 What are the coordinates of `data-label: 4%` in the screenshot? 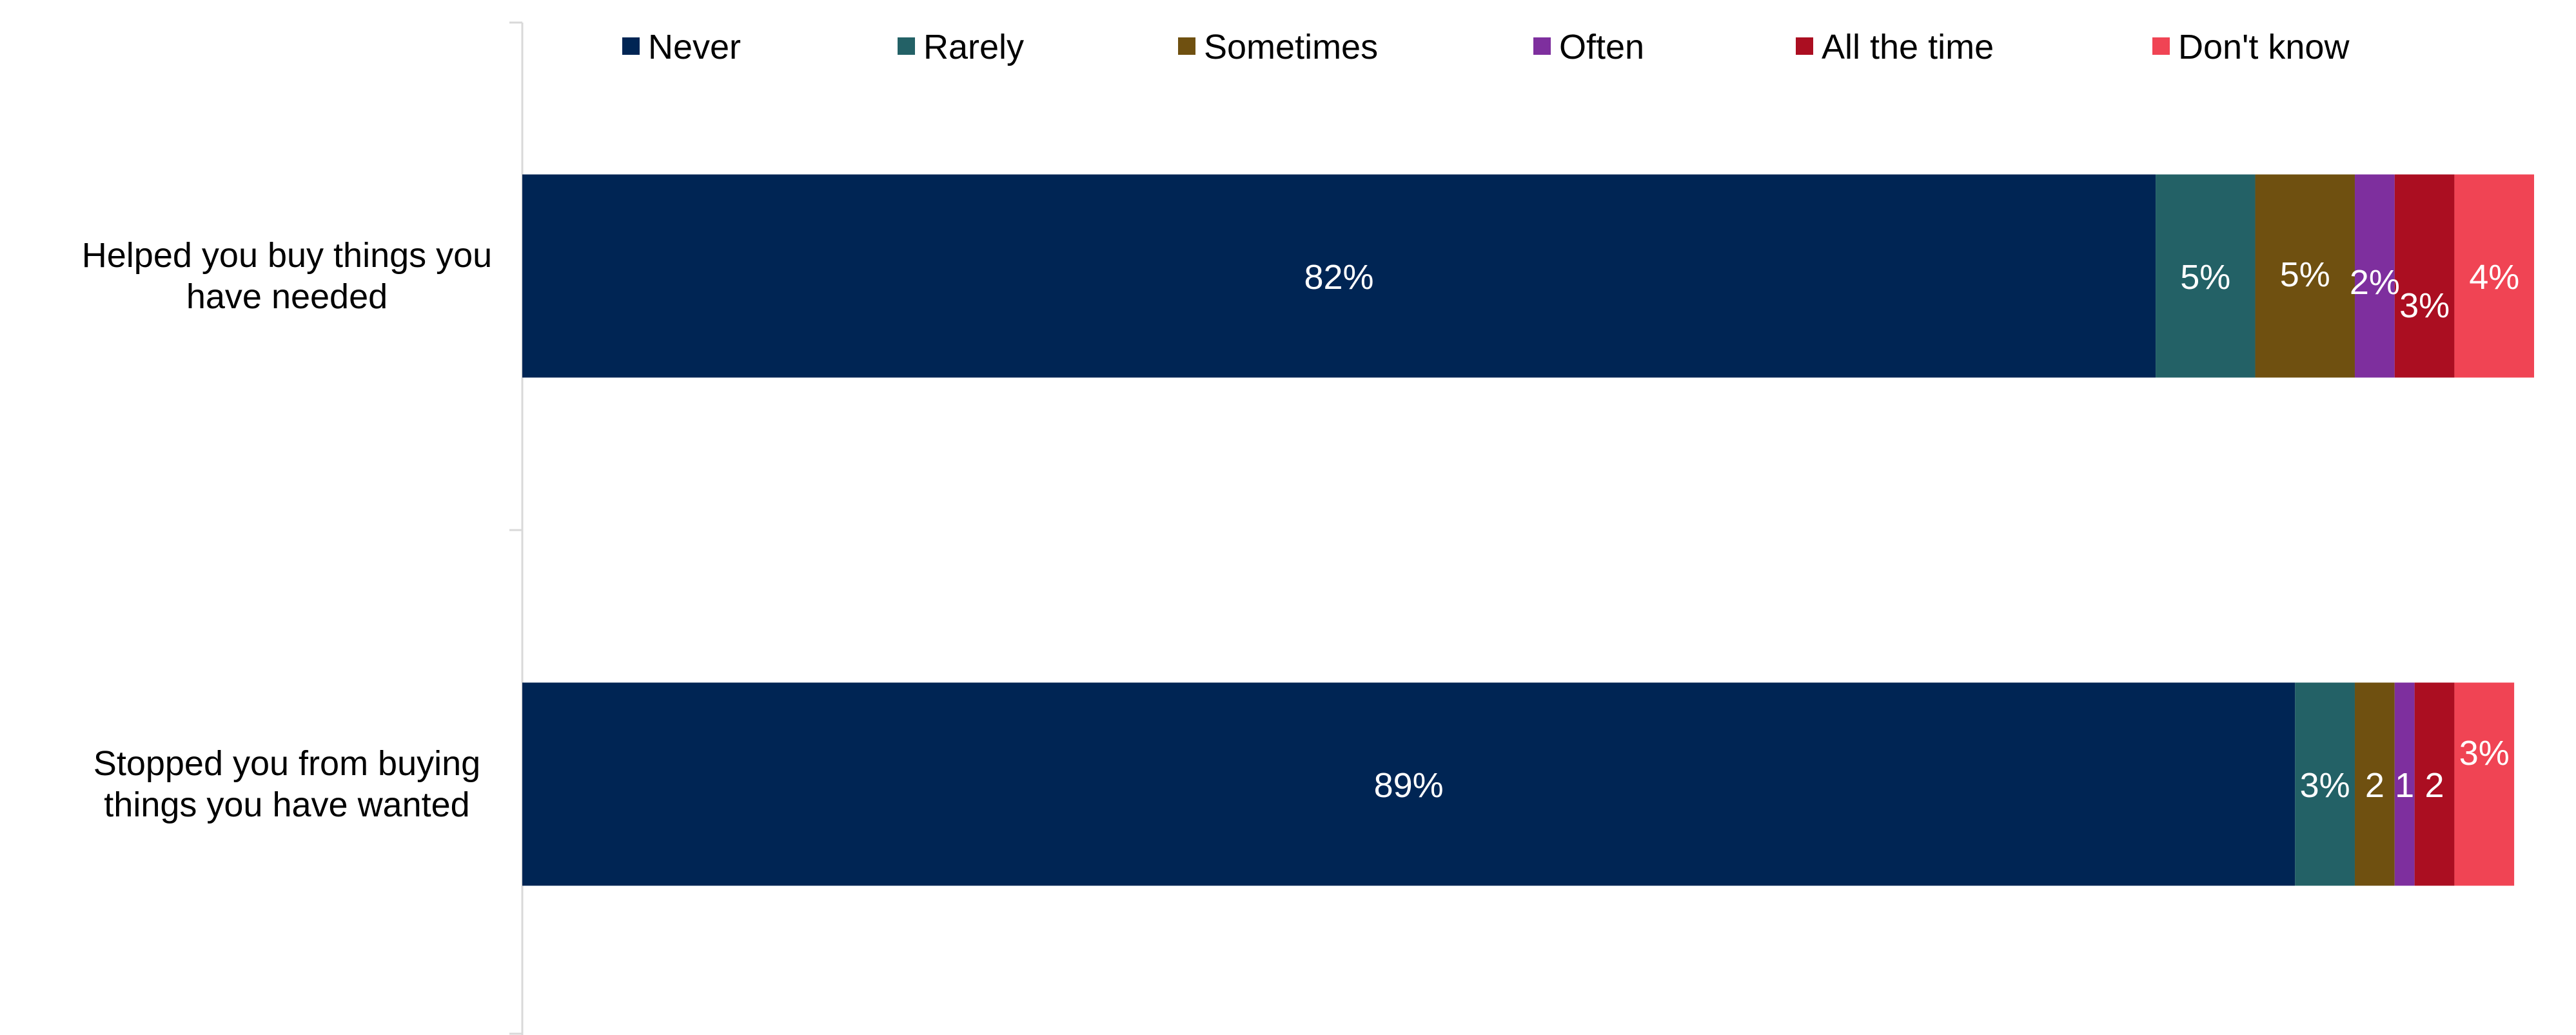 It's located at (2494, 277).